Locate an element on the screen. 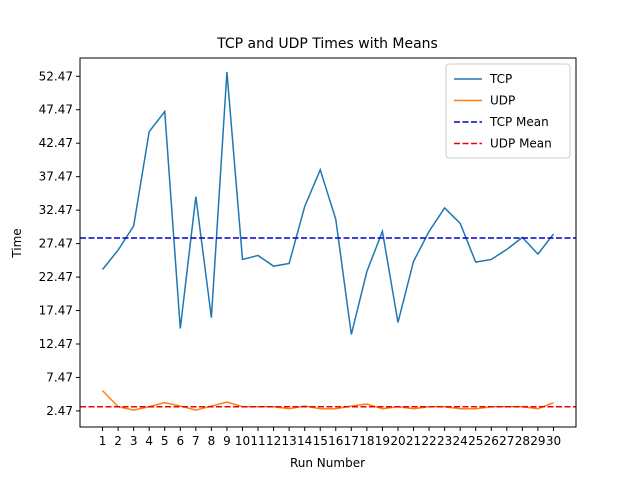 Image resolution: width=640 pixels, height=480 pixels. legend-label: UDP is located at coordinates (502, 101).